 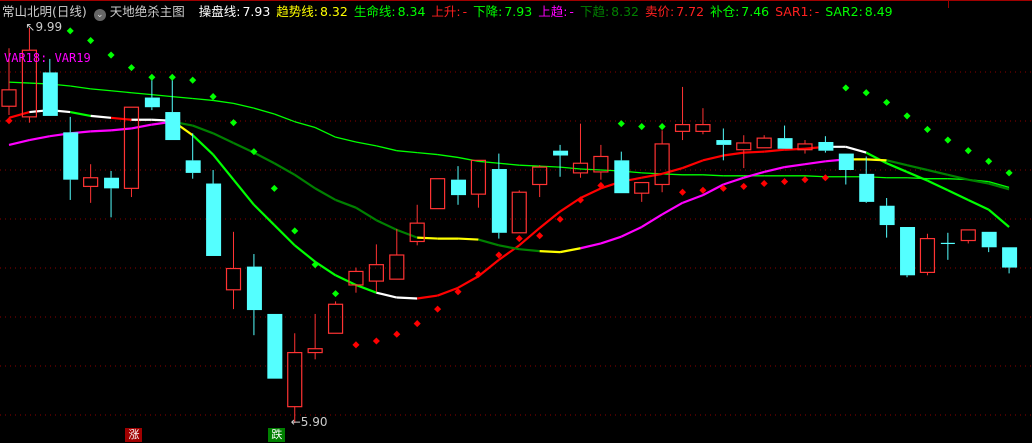 I want to click on indicator-value-item: 操盘线: 7.93, so click(x=235, y=11).